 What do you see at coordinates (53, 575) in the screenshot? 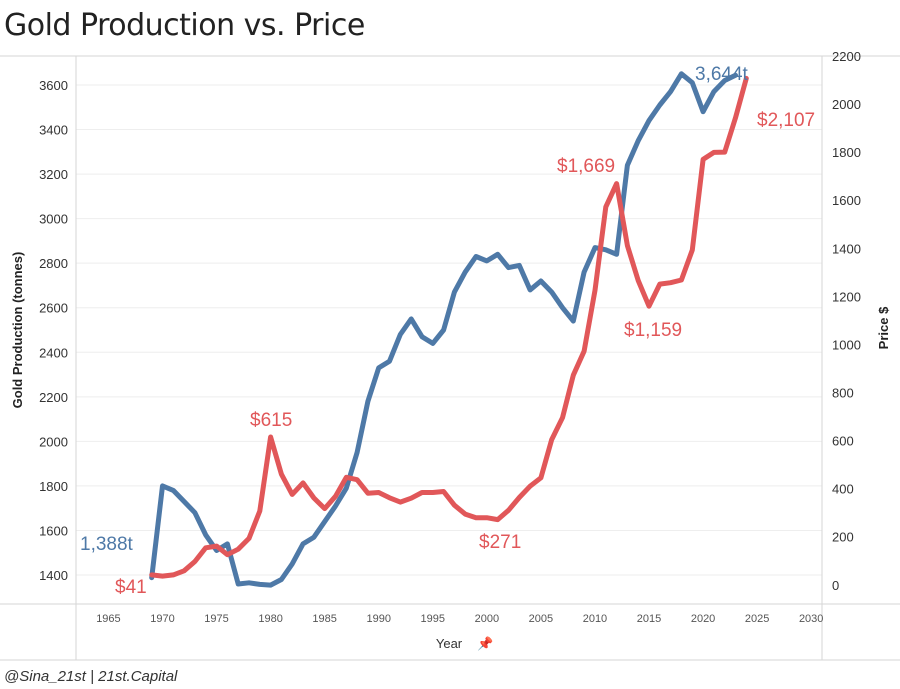
I see `y-tick-label-left: 1400` at bounding box center [53, 575].